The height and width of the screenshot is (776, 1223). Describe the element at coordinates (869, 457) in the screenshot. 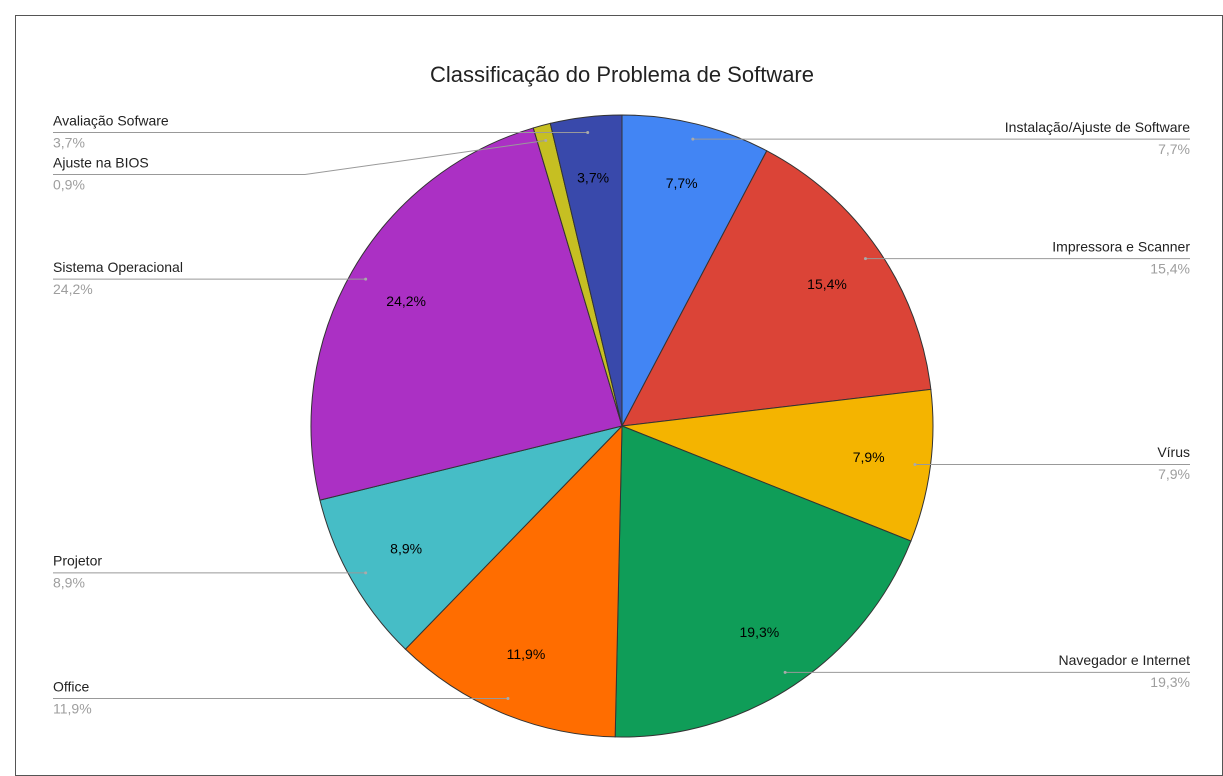

I see `slice-label: 7,9%` at that location.